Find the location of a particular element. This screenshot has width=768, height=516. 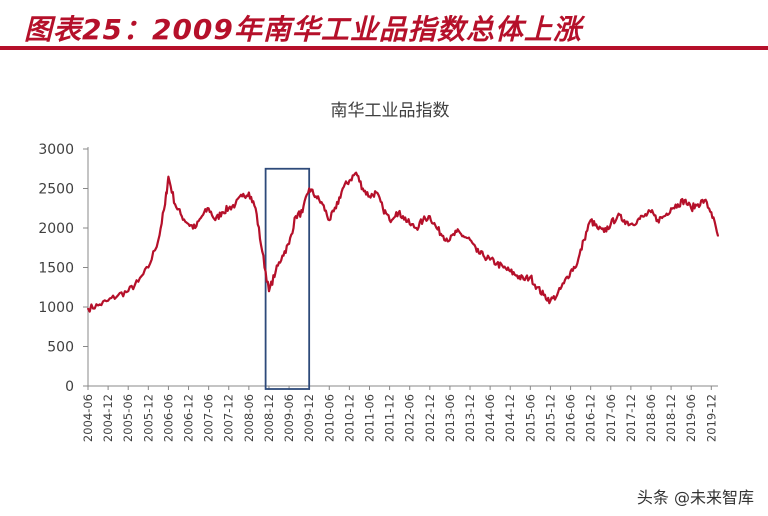

x-tick-label: 2013-06 is located at coordinates (450, 418).